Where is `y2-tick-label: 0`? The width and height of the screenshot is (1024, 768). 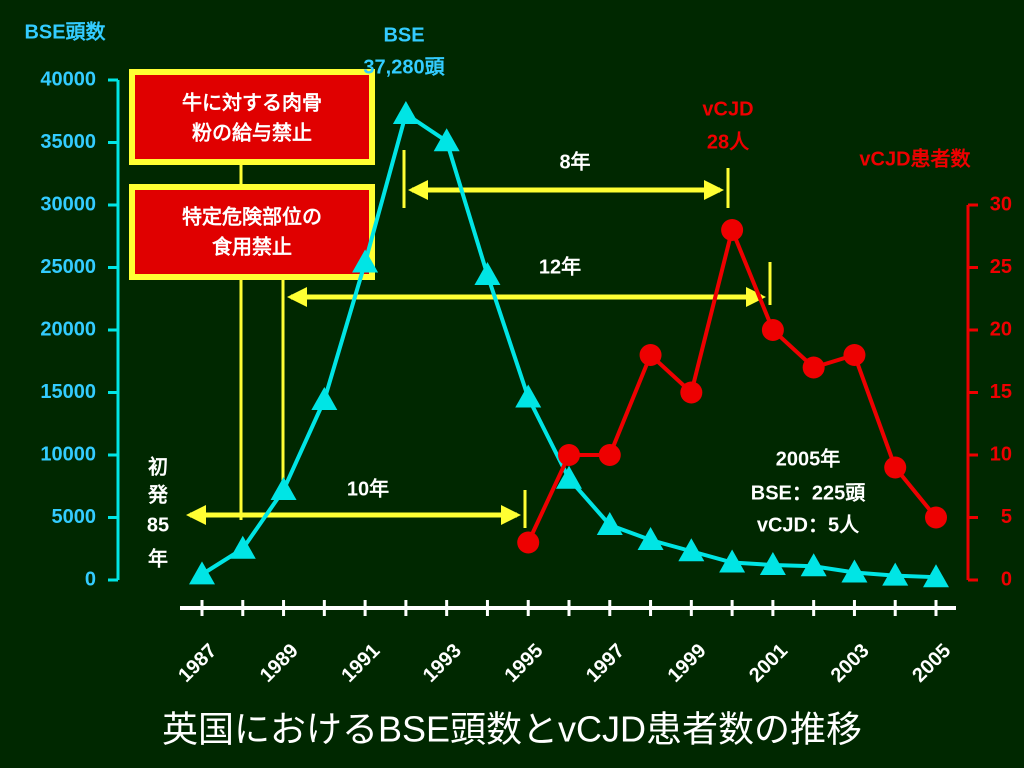 y2-tick-label: 0 is located at coordinates (1006, 579).